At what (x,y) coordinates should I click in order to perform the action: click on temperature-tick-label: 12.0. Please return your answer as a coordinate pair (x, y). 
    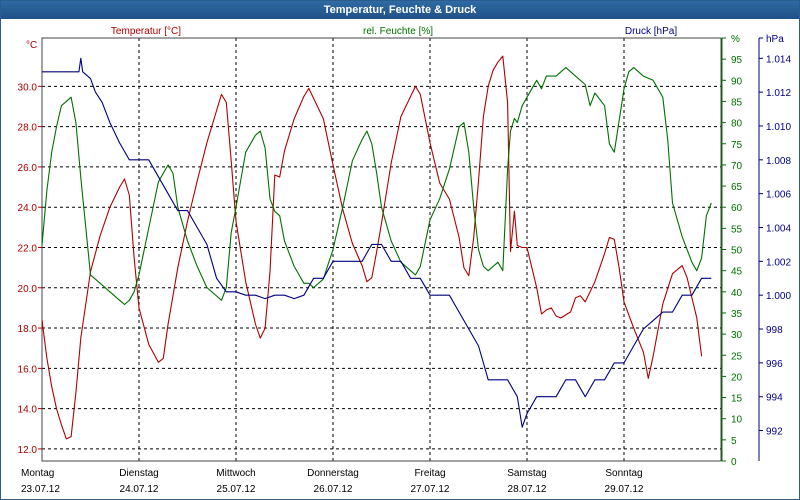
    Looking at the image, I should click on (28, 450).